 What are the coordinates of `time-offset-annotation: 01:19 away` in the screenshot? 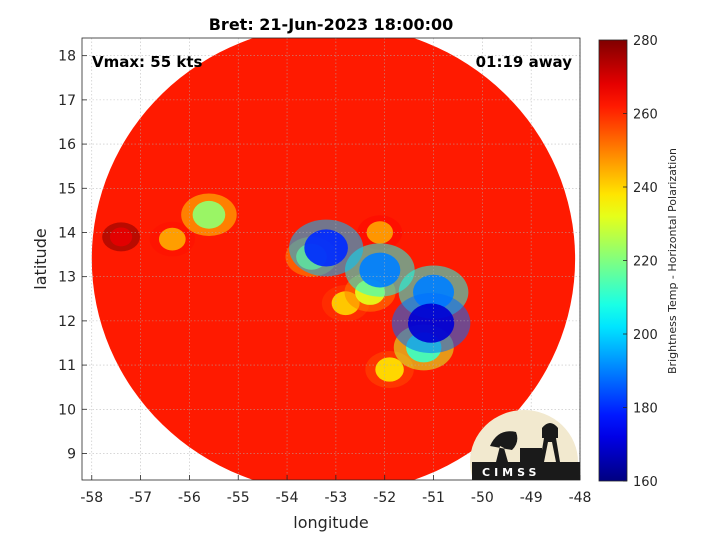 It's located at (524, 62).